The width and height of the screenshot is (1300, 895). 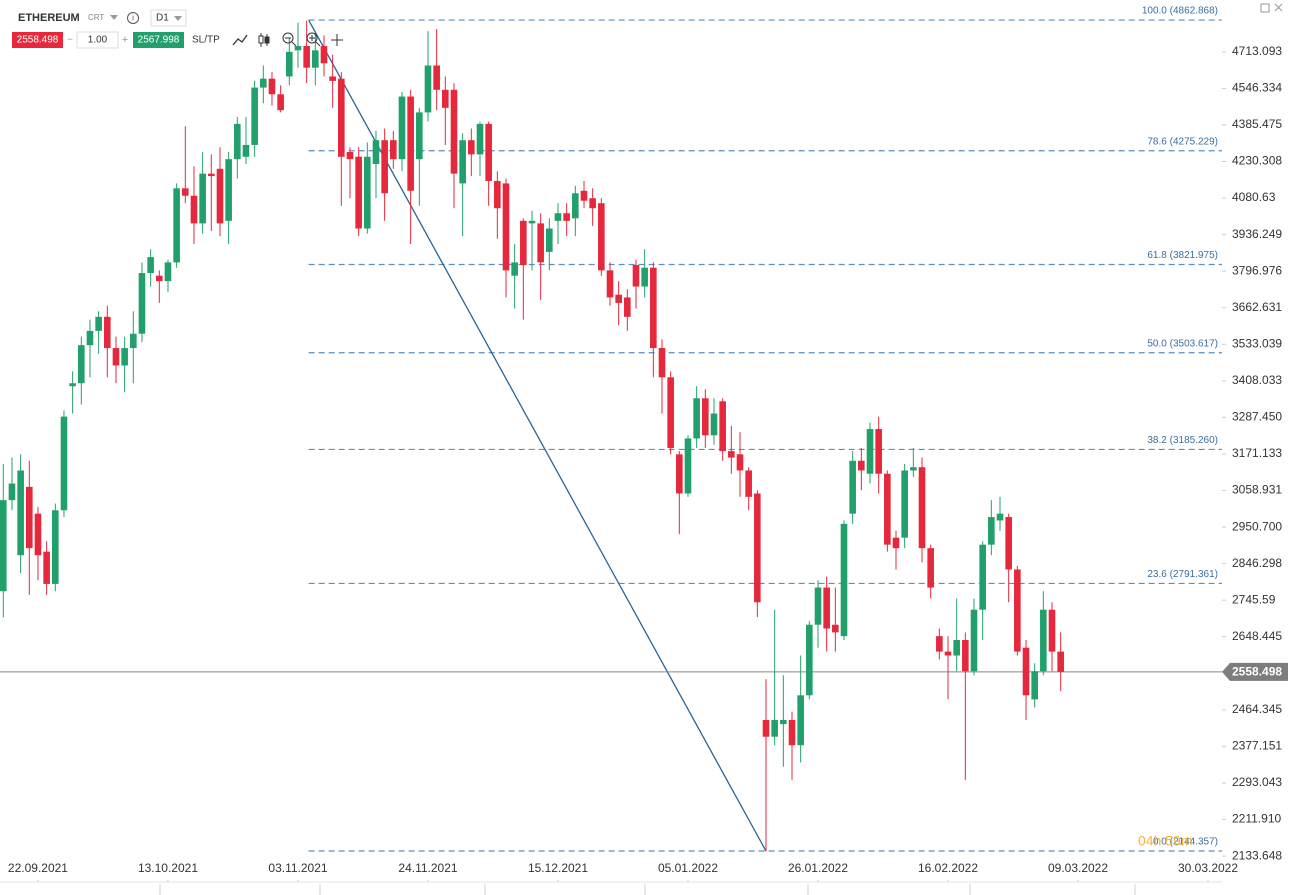 I want to click on candle-timer: 04h 59m, so click(x=1165, y=841).